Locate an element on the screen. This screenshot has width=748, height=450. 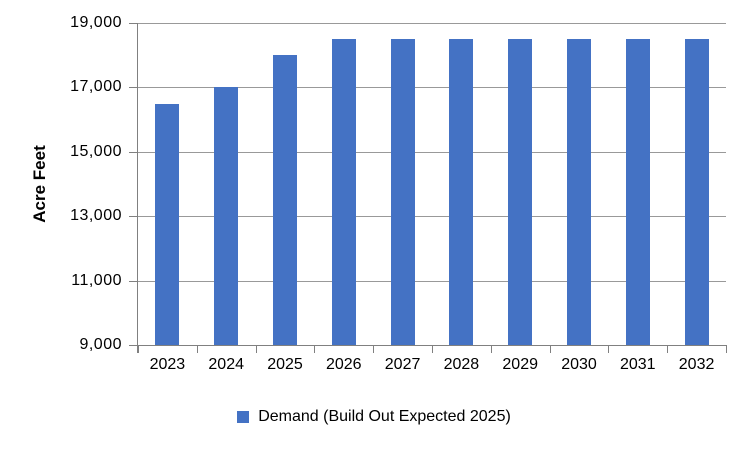
bar-2030 is located at coordinates (579, 192).